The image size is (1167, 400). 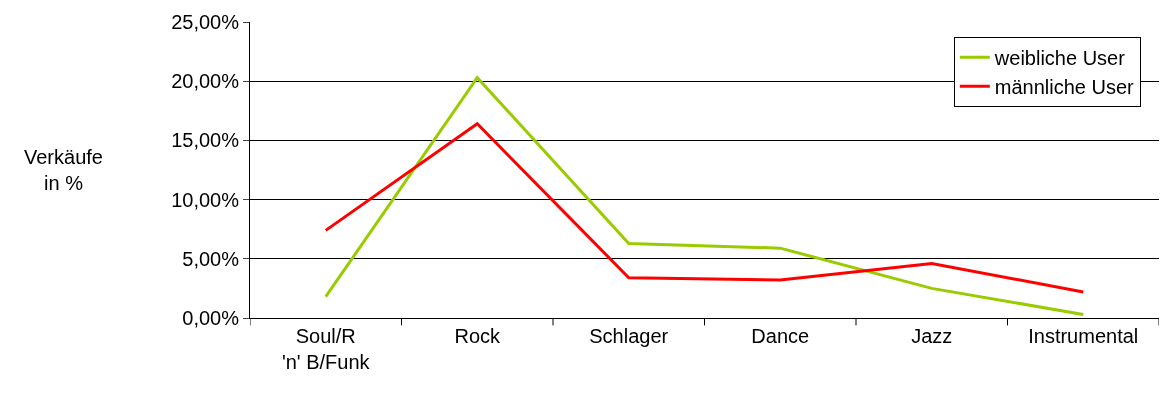 I want to click on x-tick-label: Schlager, so click(x=629, y=336).